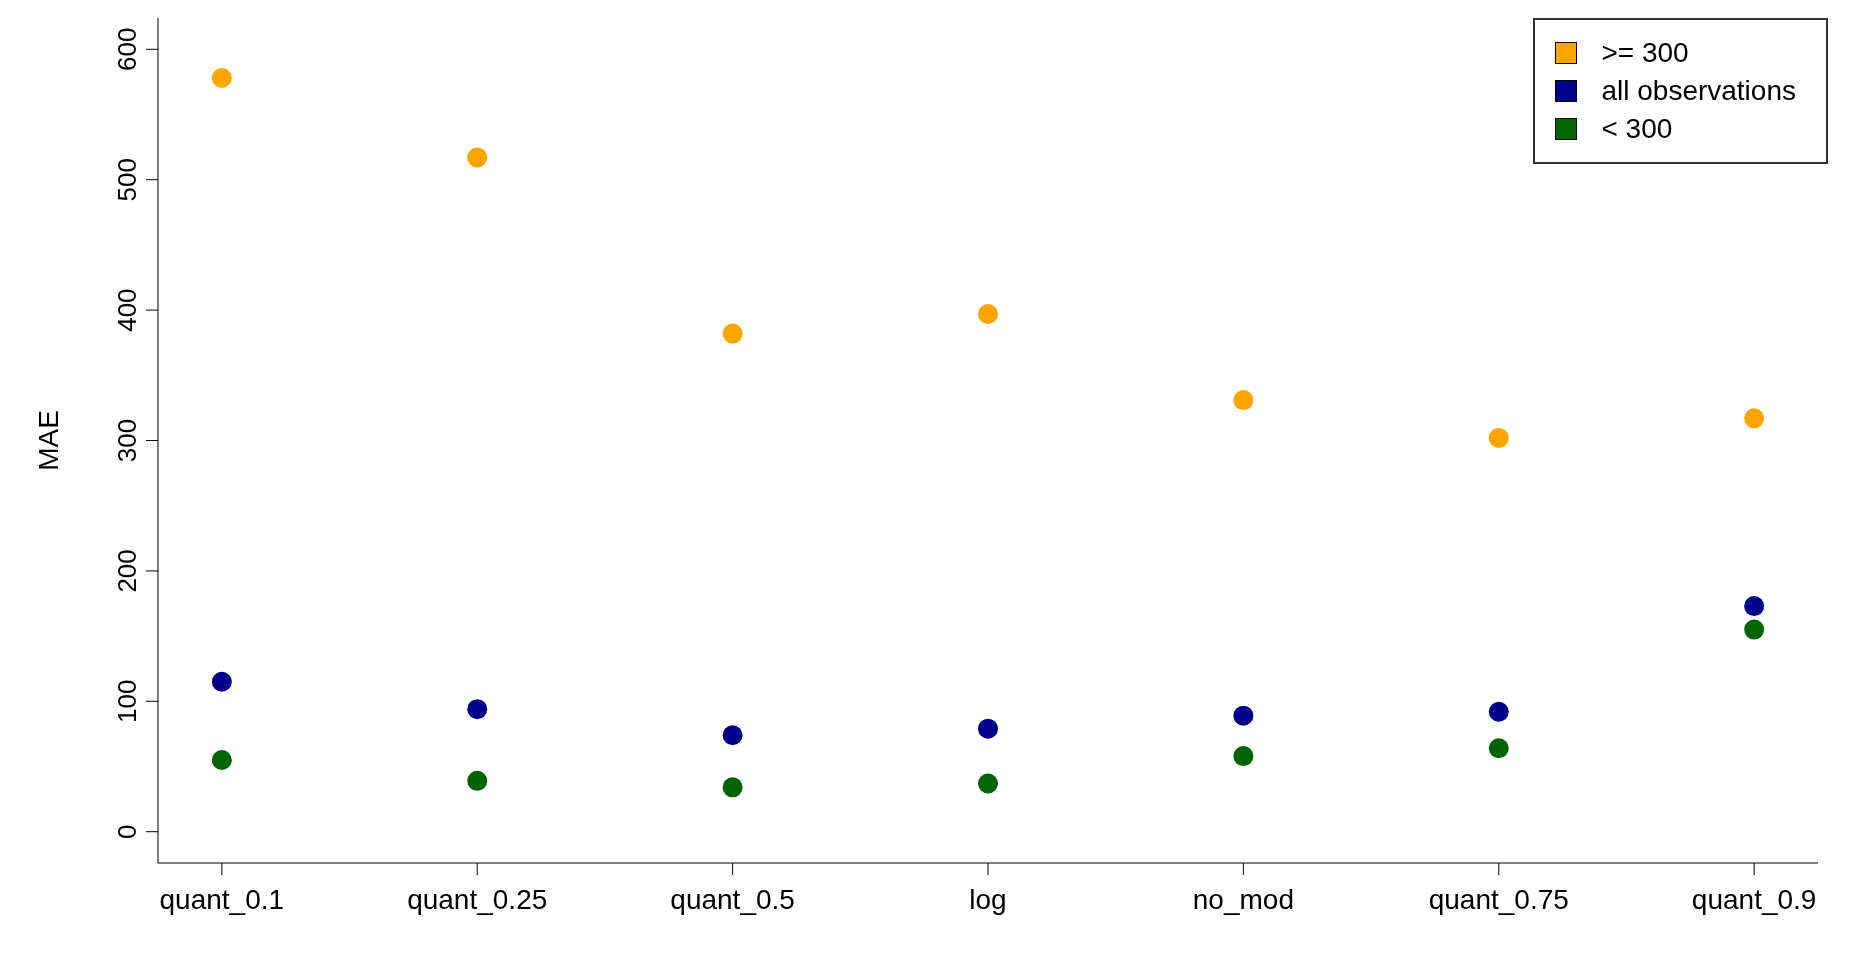  What do you see at coordinates (477, 899) in the screenshot?
I see `x-tick-label: quant_0.25` at bounding box center [477, 899].